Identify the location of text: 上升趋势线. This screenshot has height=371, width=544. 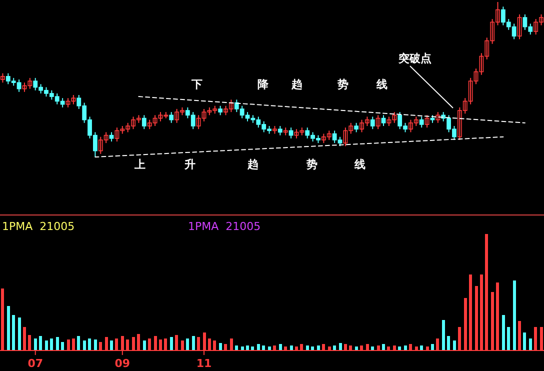
(250, 164).